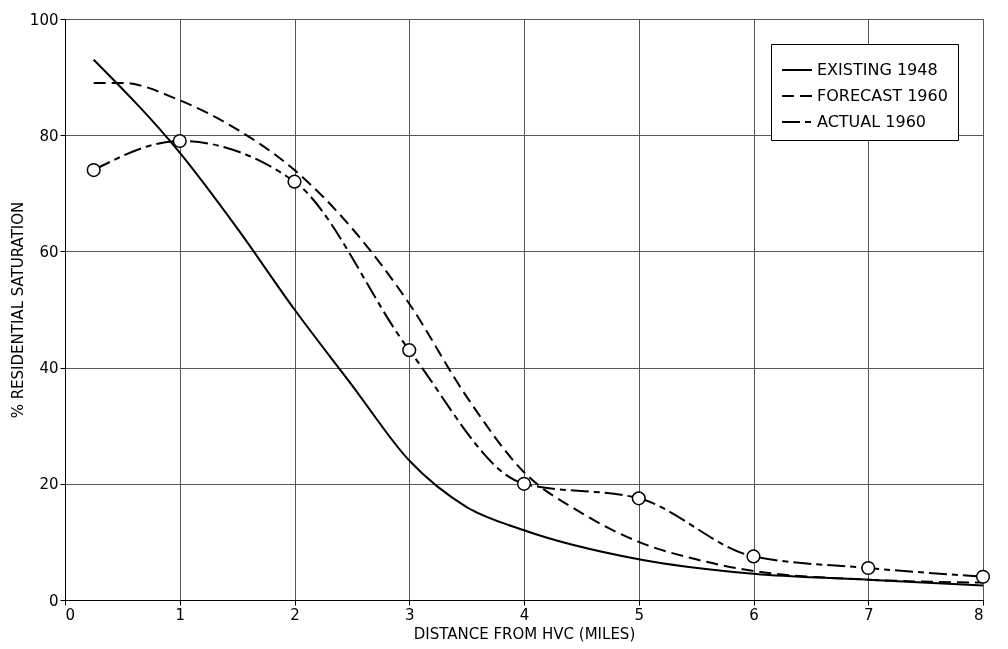 The width and height of the screenshot is (1008, 649). I want to click on y-tick-label: 80, so click(49, 135).